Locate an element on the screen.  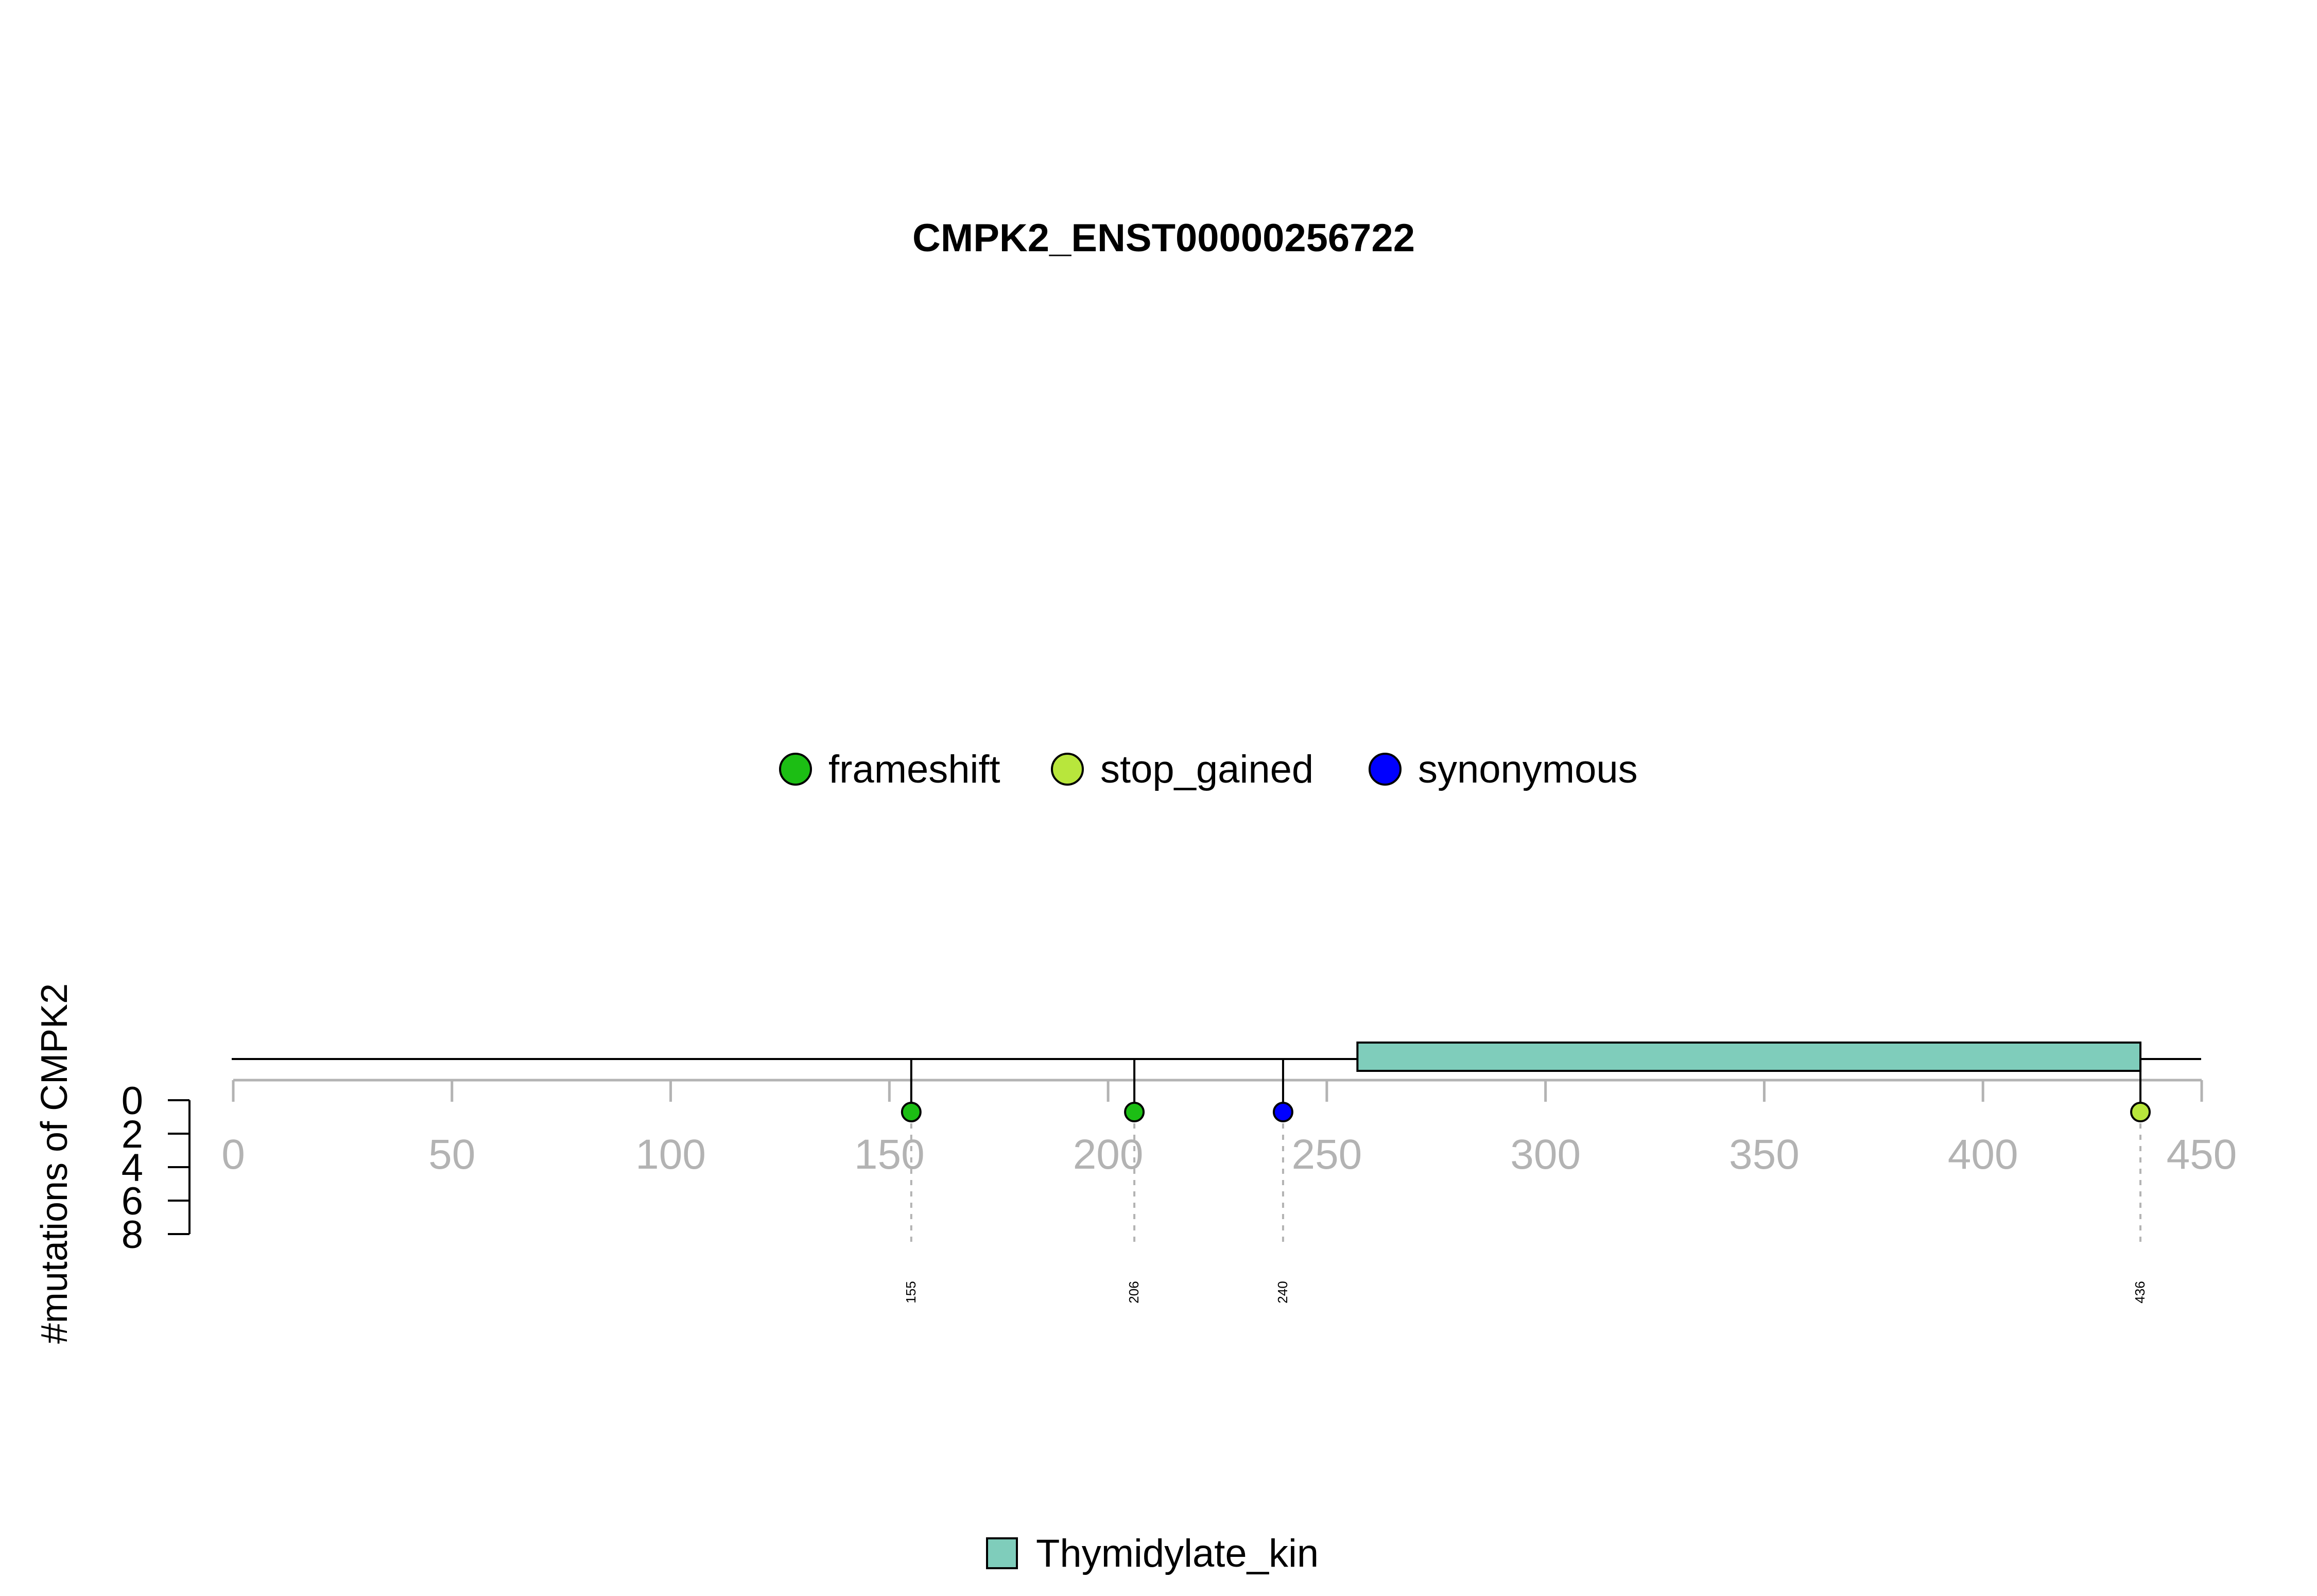
legend-item-Thymidylate_kin: Thymidylate_kin is located at coordinates (1152, 1553).